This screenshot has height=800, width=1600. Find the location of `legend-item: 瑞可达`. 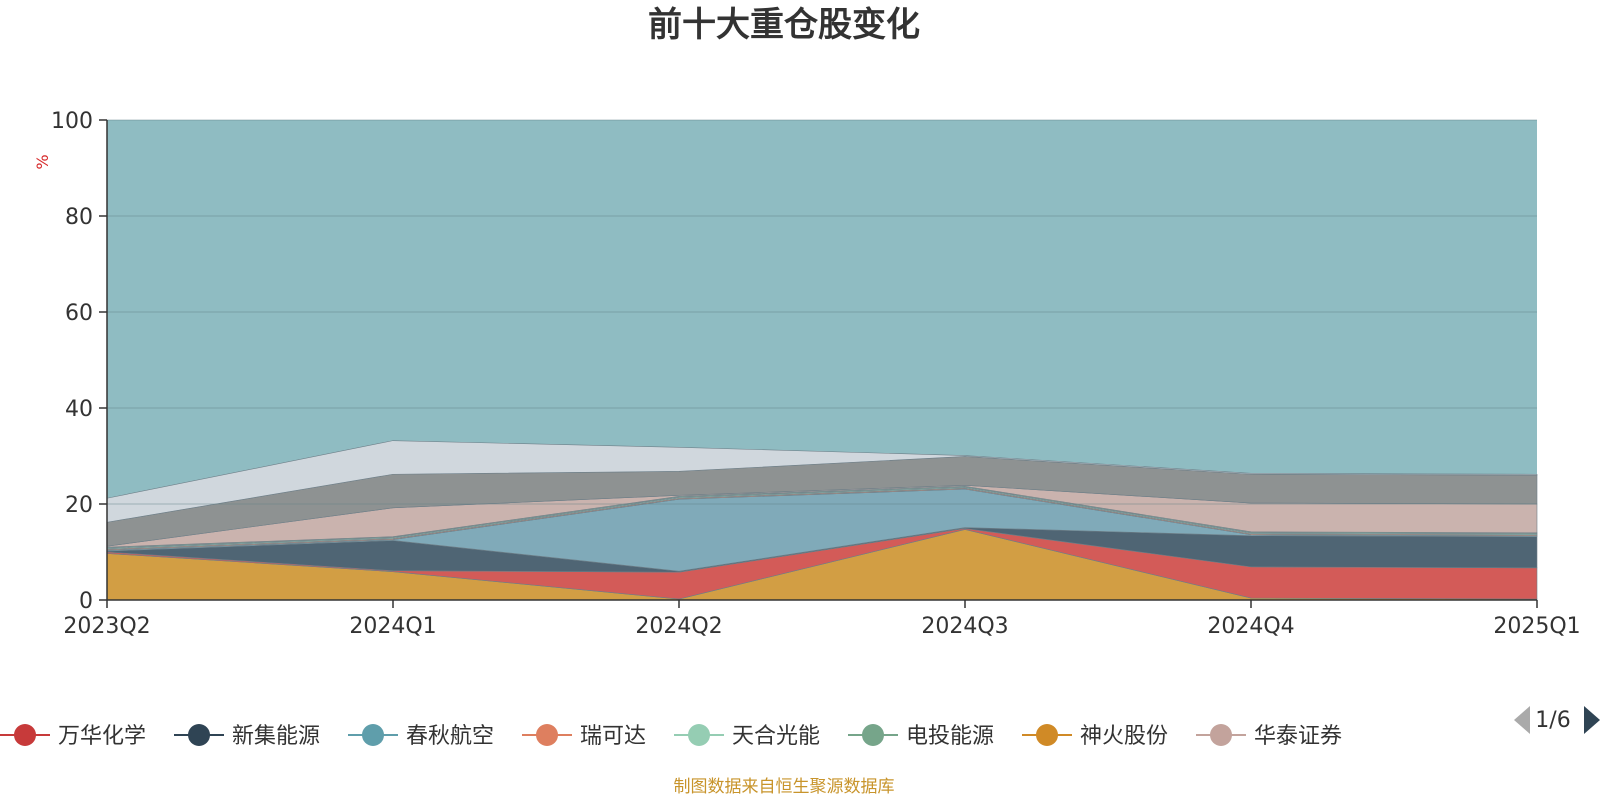

legend-item: 瑞可达 is located at coordinates (584, 736).